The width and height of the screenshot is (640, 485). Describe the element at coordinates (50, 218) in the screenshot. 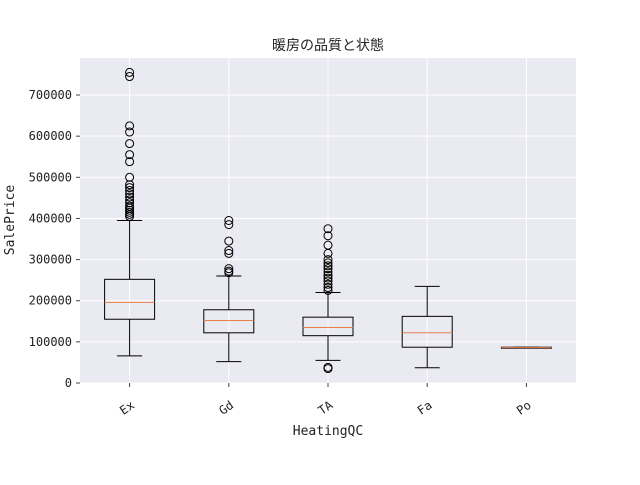

I see `y-tick-label: 400000` at that location.